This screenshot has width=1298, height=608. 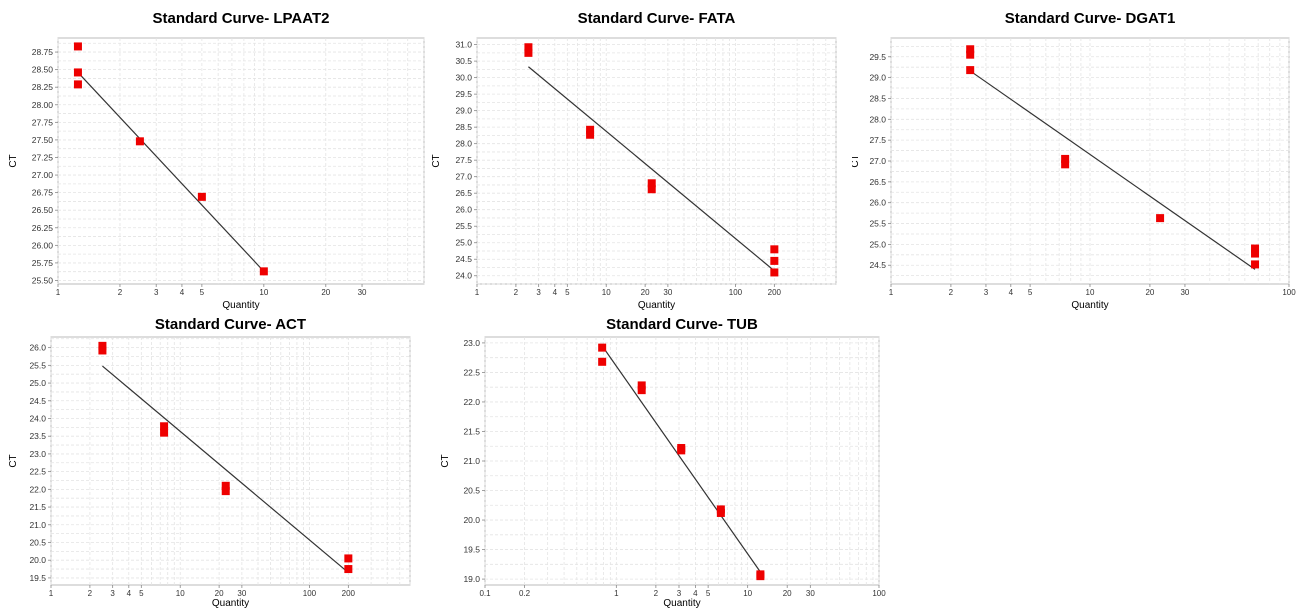 I want to click on y-tick-label: 28.25, so click(x=43, y=87).